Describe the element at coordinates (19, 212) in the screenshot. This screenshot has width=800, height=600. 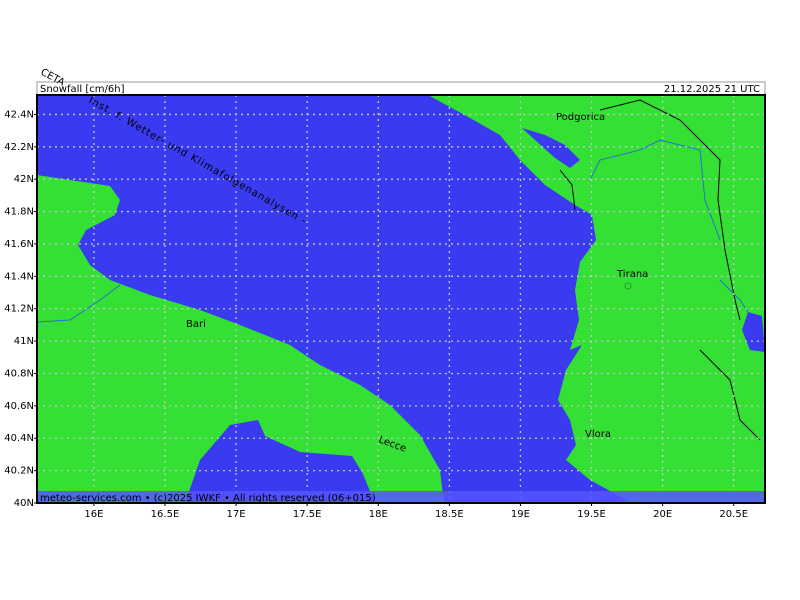
I see `lat-tick-label: 41.8N` at that location.